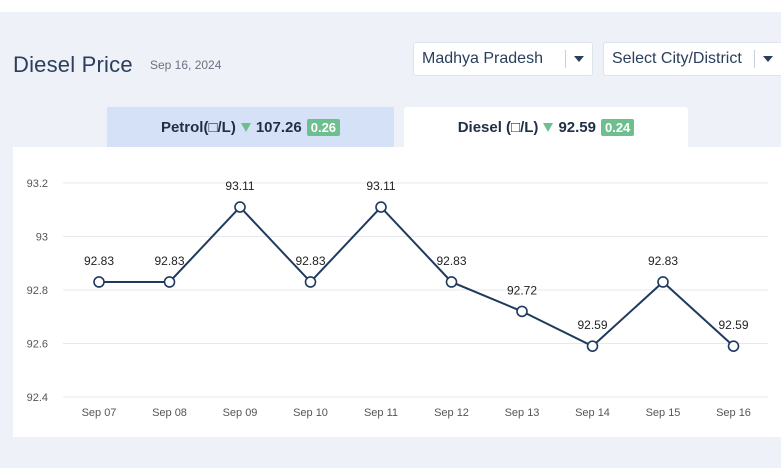  Describe the element at coordinates (381, 413) in the screenshot. I see `x-tick-label: Sep 11` at that location.